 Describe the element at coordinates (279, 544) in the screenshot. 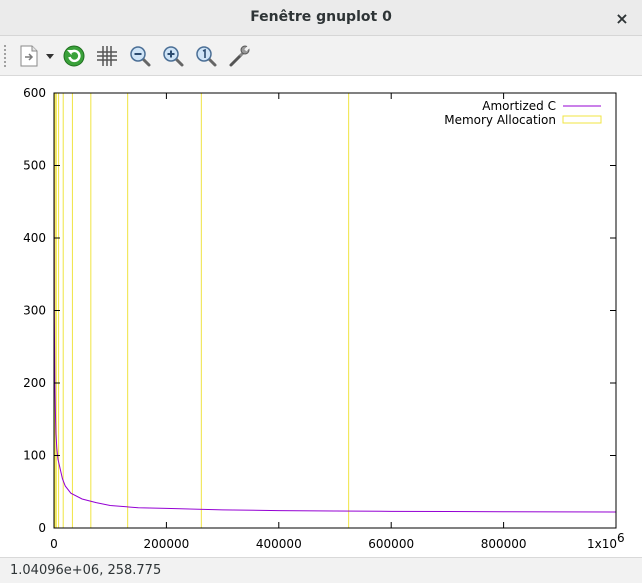

I see `x-tick-label: 400000` at that location.